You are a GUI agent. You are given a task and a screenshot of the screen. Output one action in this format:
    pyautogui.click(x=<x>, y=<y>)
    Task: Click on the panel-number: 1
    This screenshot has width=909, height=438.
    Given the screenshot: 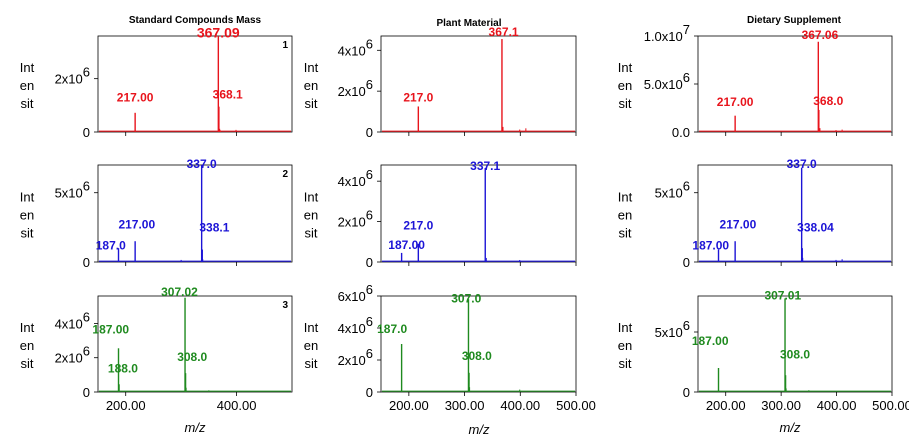 What is the action you would take?
    pyautogui.click(x=285, y=45)
    